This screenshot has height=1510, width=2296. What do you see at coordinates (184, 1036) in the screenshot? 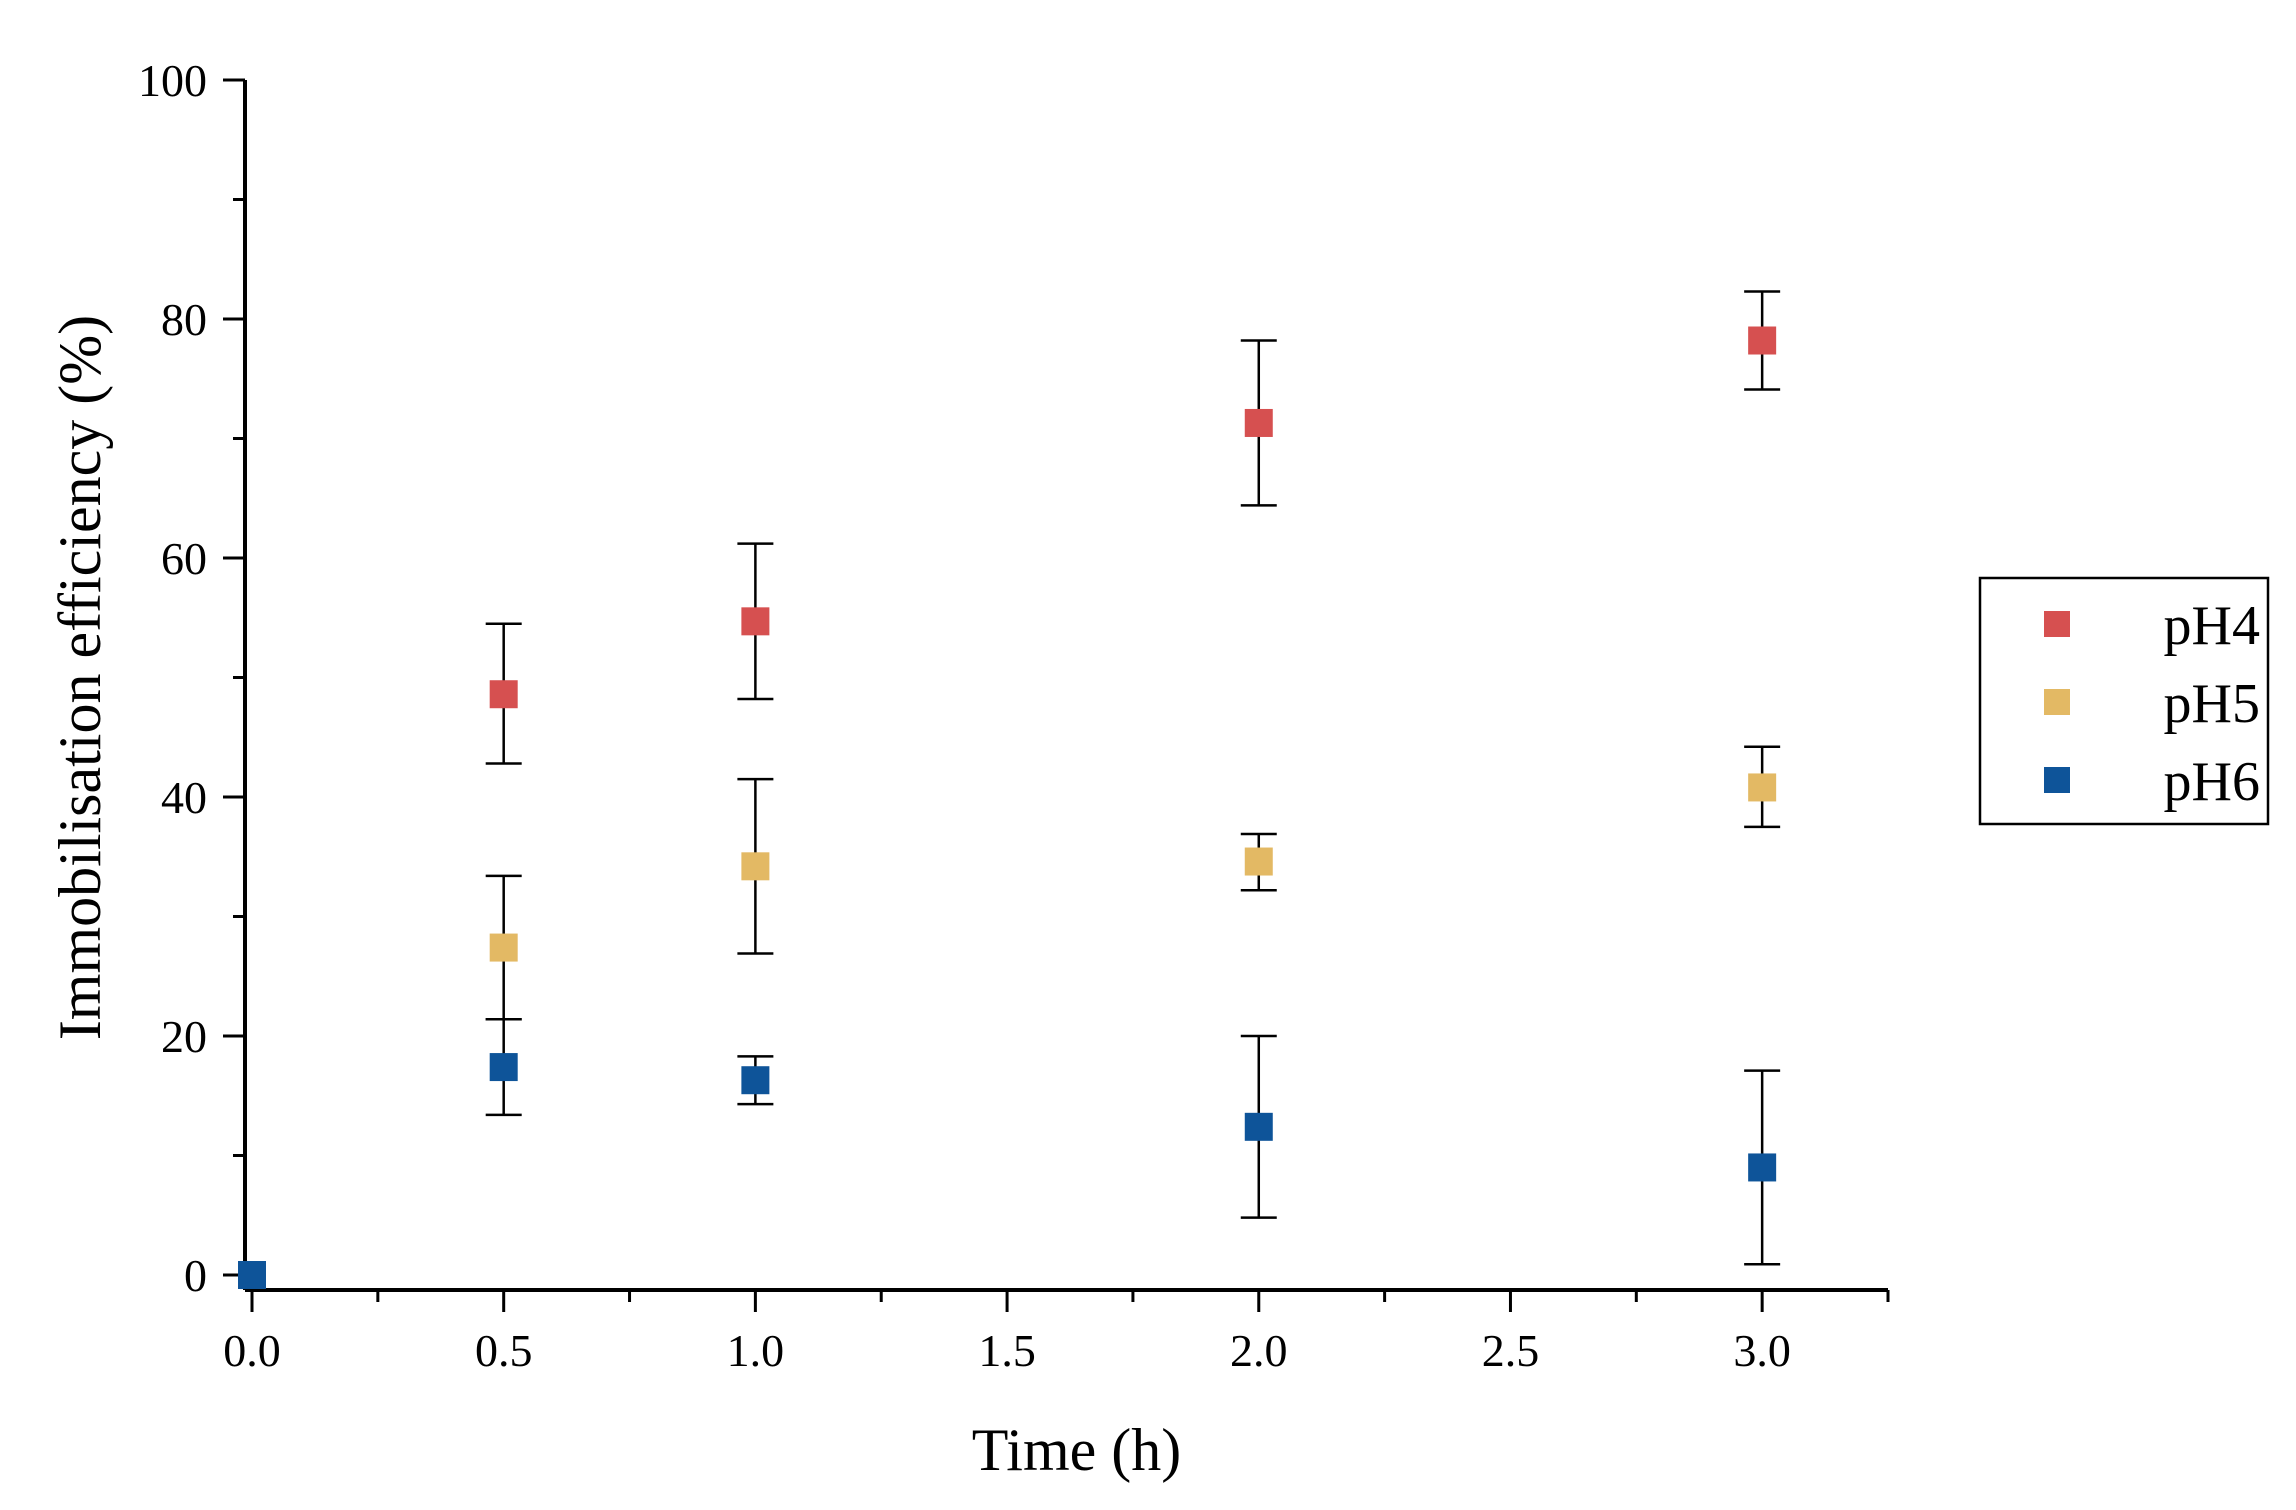
I see `y-tick-label: 20` at bounding box center [184, 1036].